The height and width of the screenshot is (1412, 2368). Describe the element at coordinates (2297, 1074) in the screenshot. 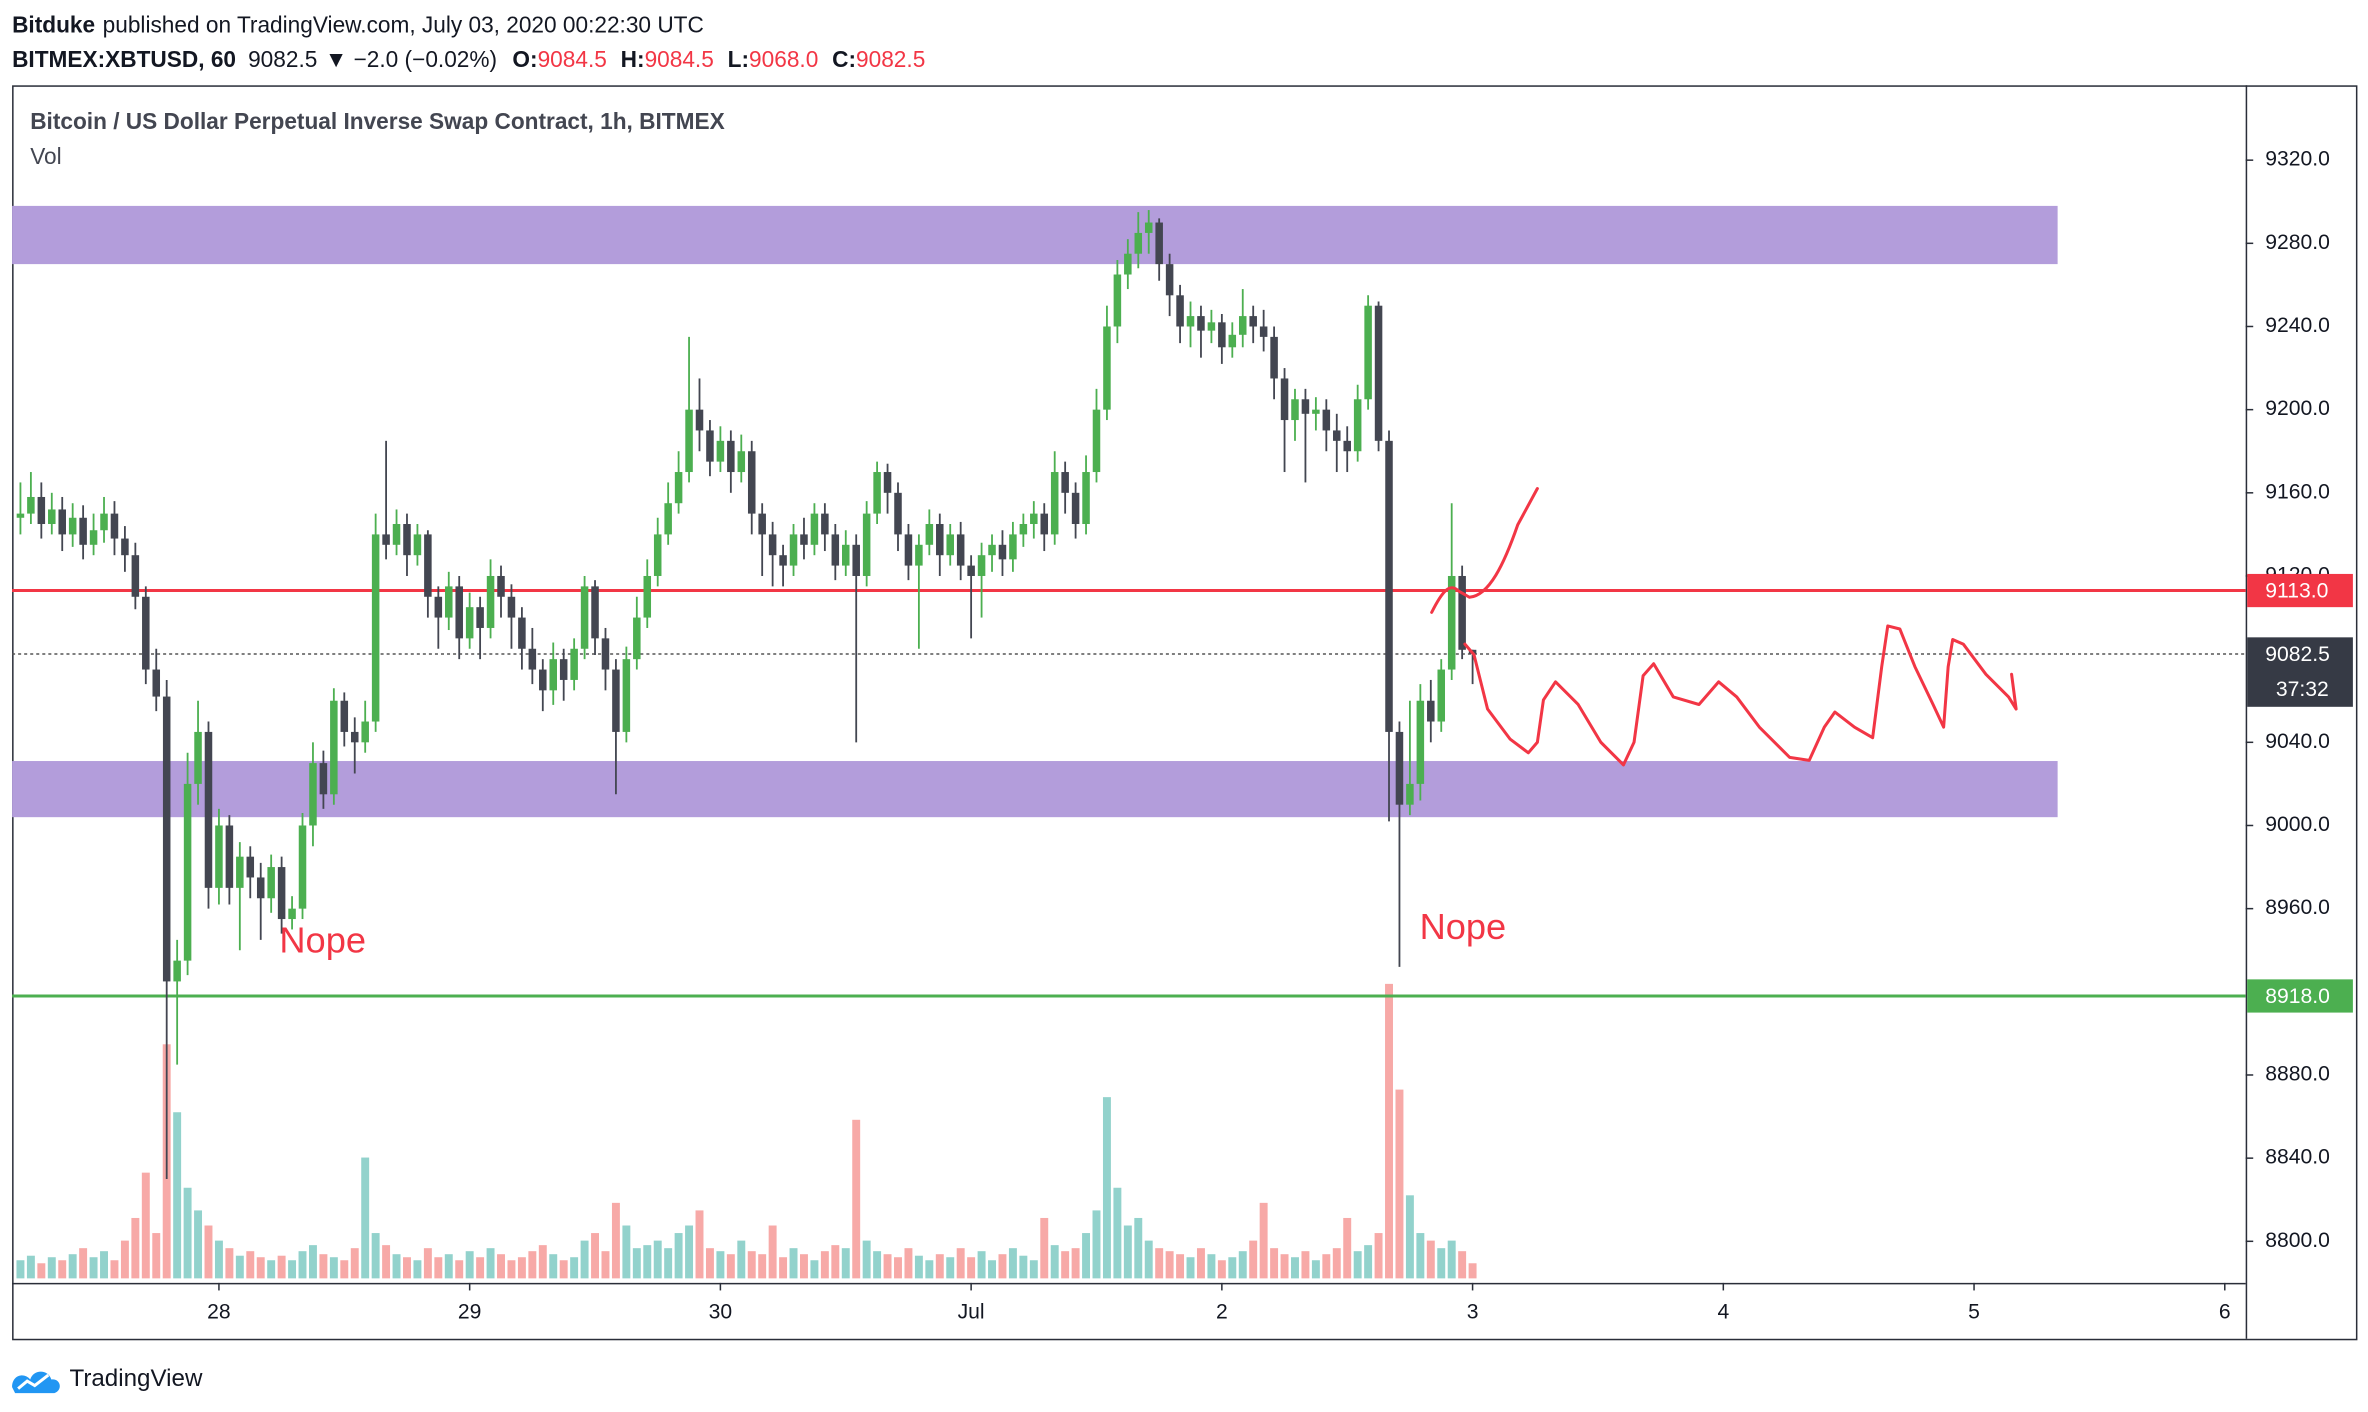

I see `y-tick-label: 8880.0` at that location.